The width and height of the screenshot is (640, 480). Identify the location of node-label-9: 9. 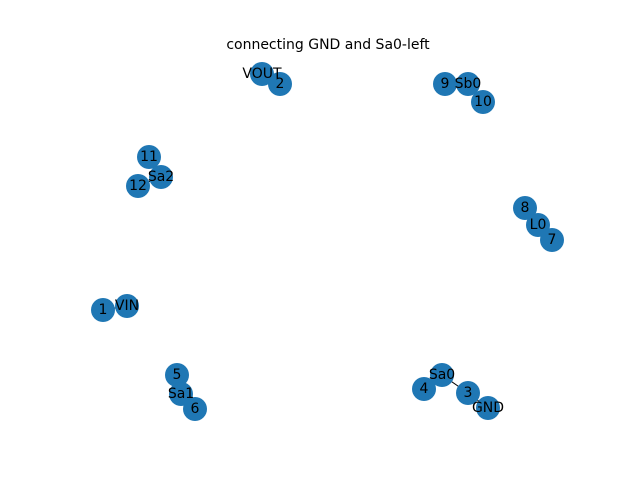
(445, 84).